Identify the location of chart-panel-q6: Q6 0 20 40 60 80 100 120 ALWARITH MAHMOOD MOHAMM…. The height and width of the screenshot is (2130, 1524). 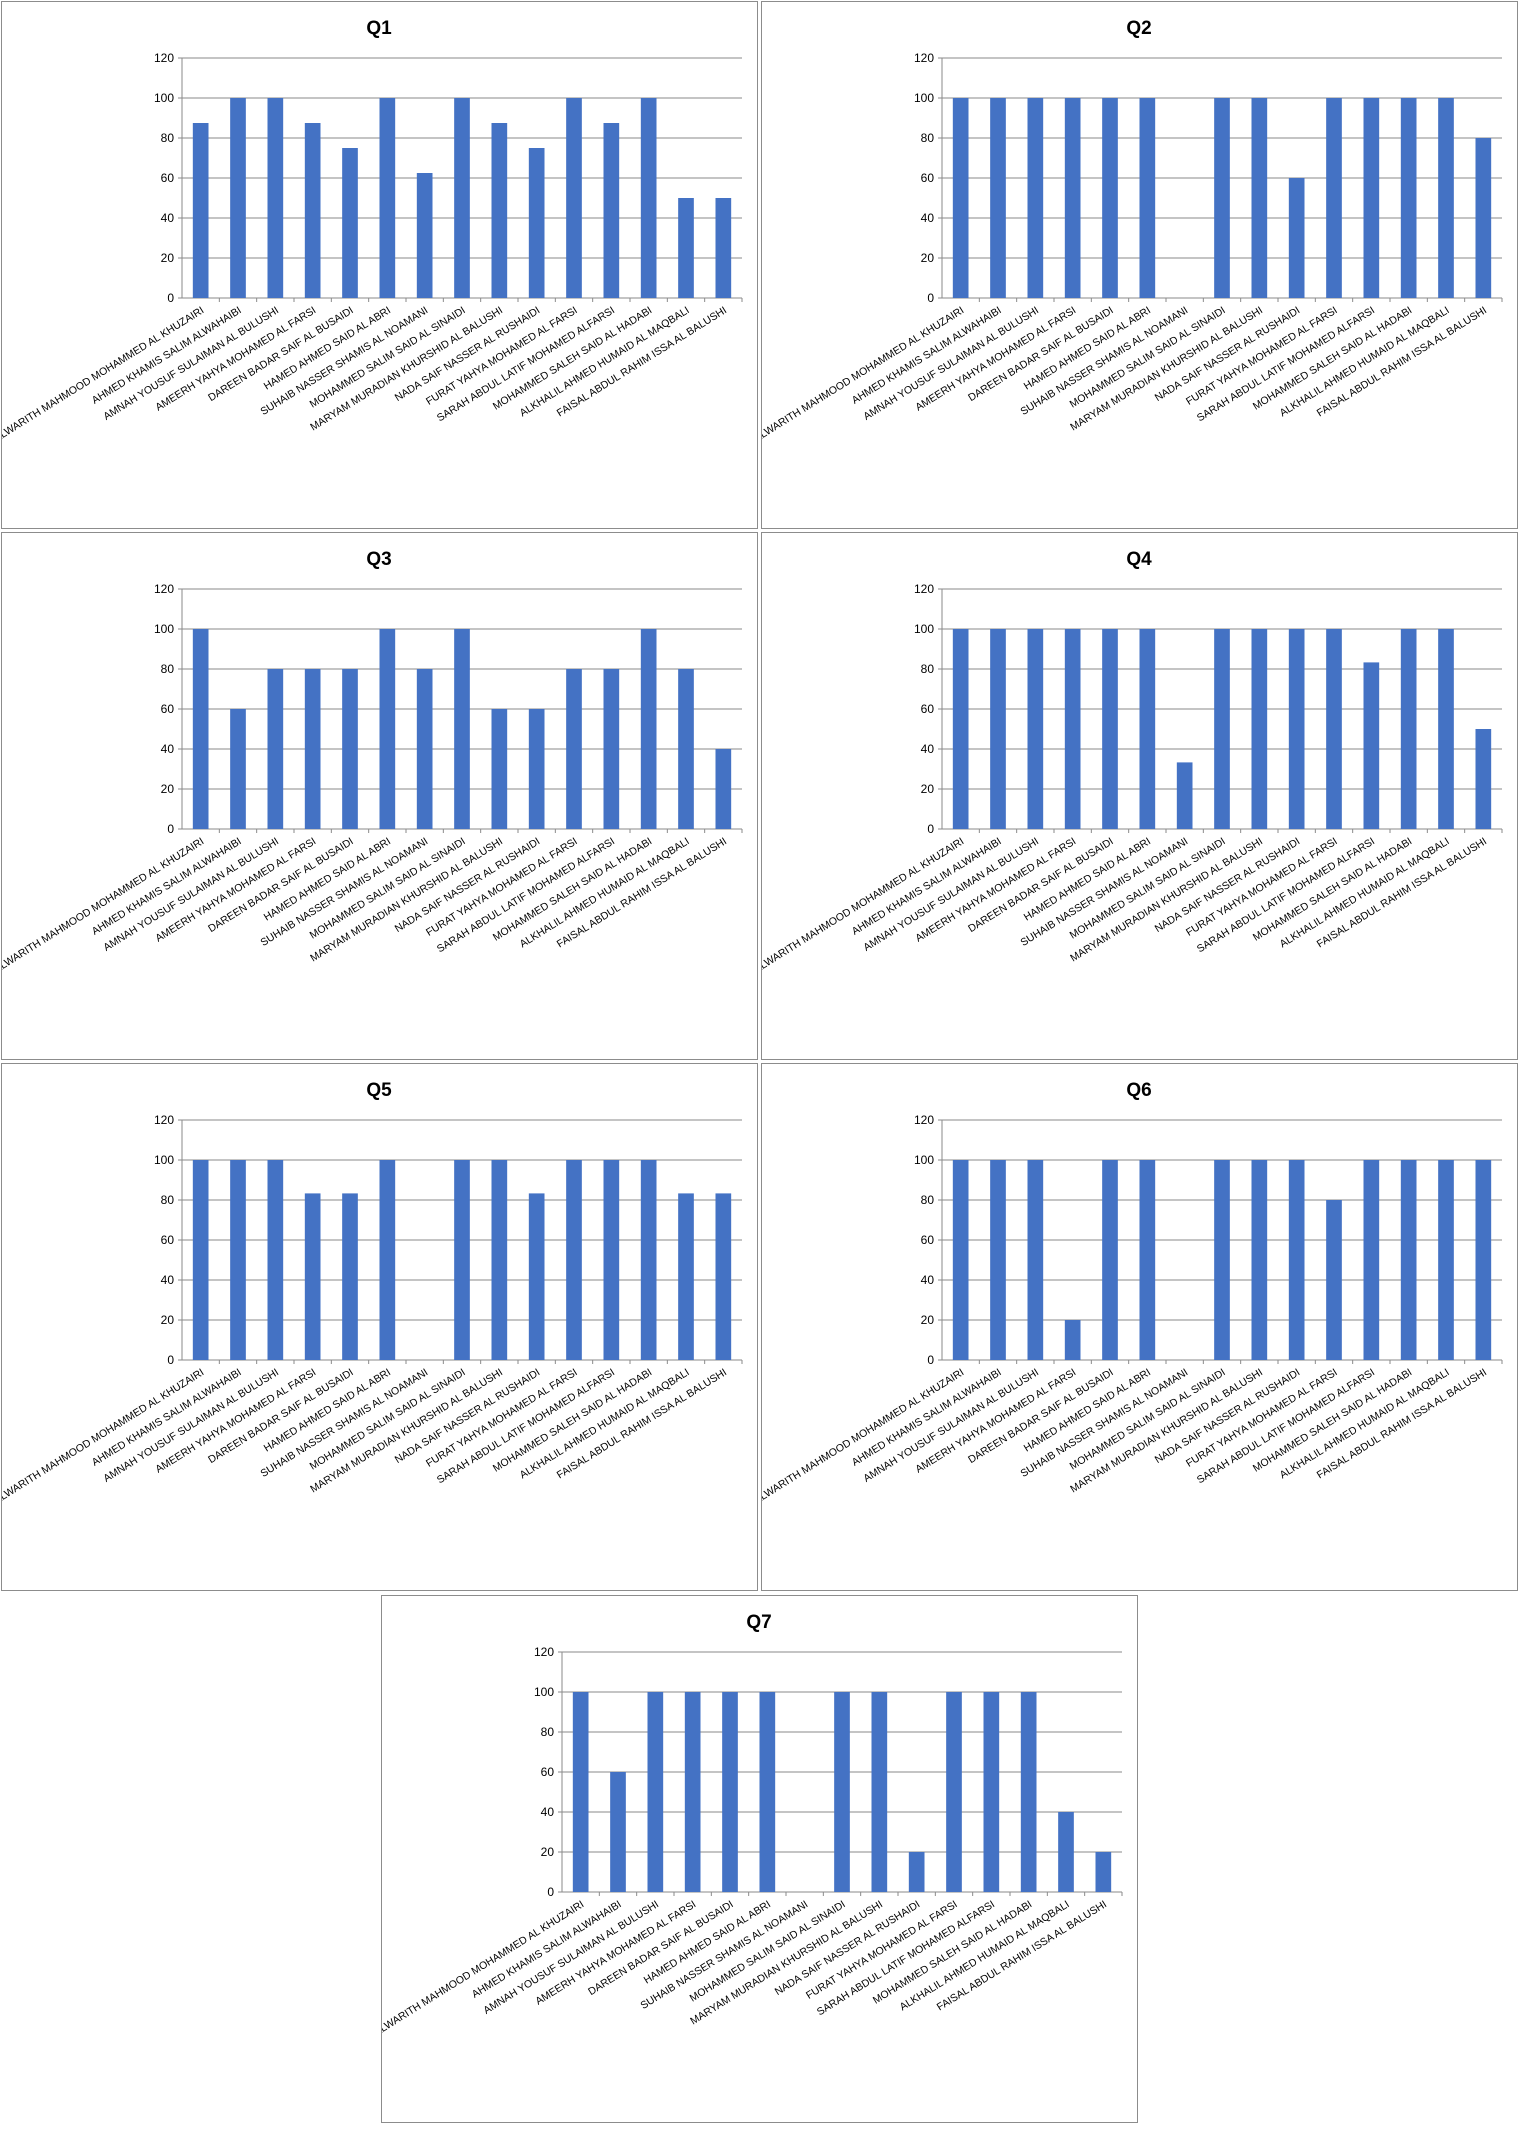
(1139, 1327).